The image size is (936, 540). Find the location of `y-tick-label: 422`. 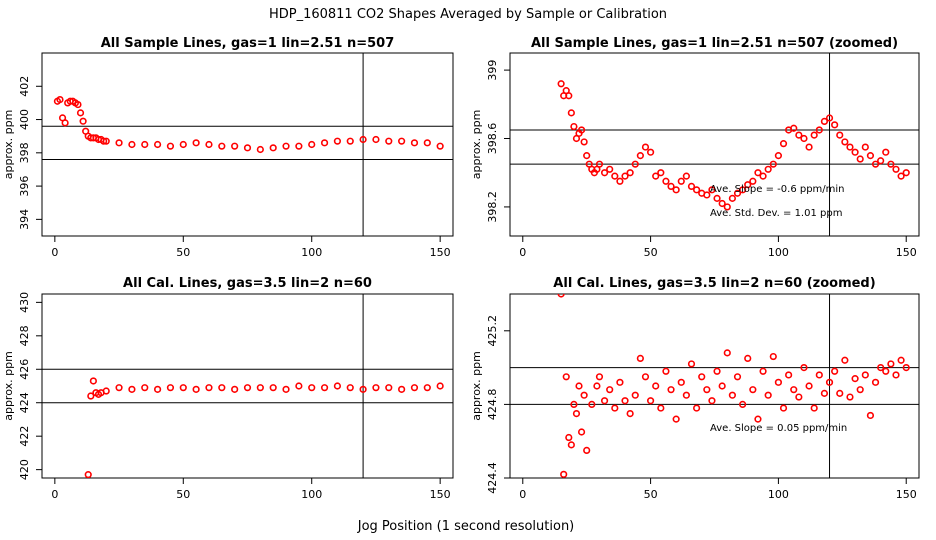

y-tick-label: 422 is located at coordinates (24, 436).